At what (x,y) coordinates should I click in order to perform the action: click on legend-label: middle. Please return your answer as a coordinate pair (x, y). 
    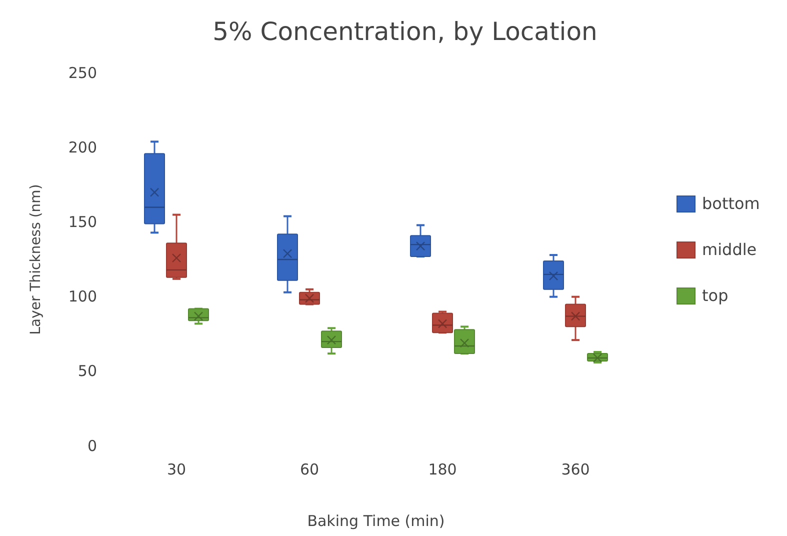
    Looking at the image, I should click on (729, 249).